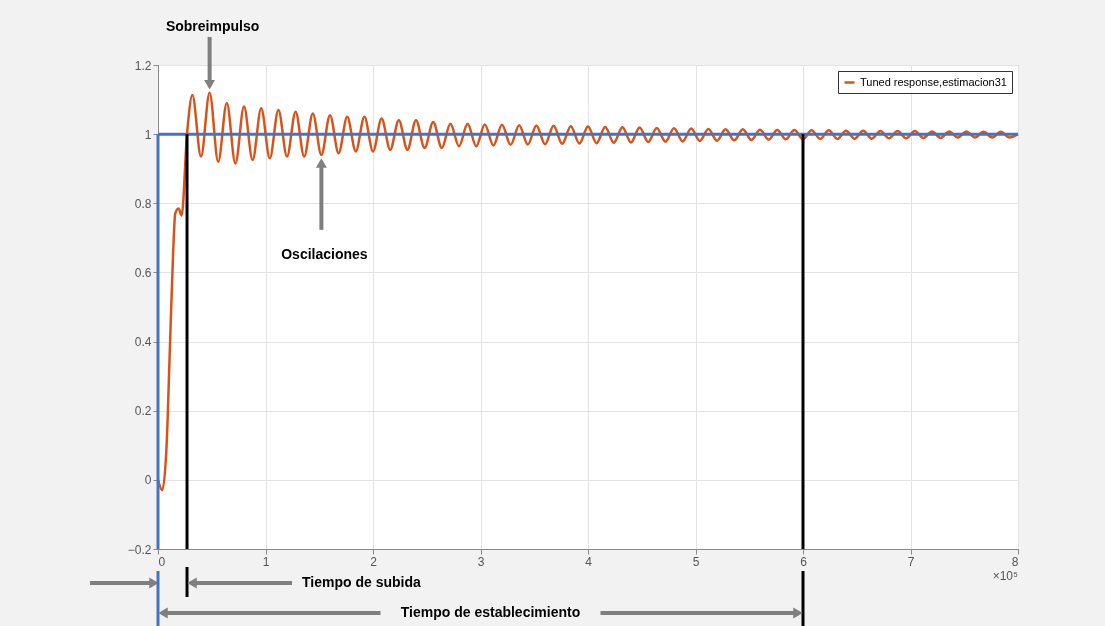 Image resolution: width=1105 pixels, height=626 pixels. Describe the element at coordinates (148, 134) in the screenshot. I see `y-tick-label: 1` at that location.